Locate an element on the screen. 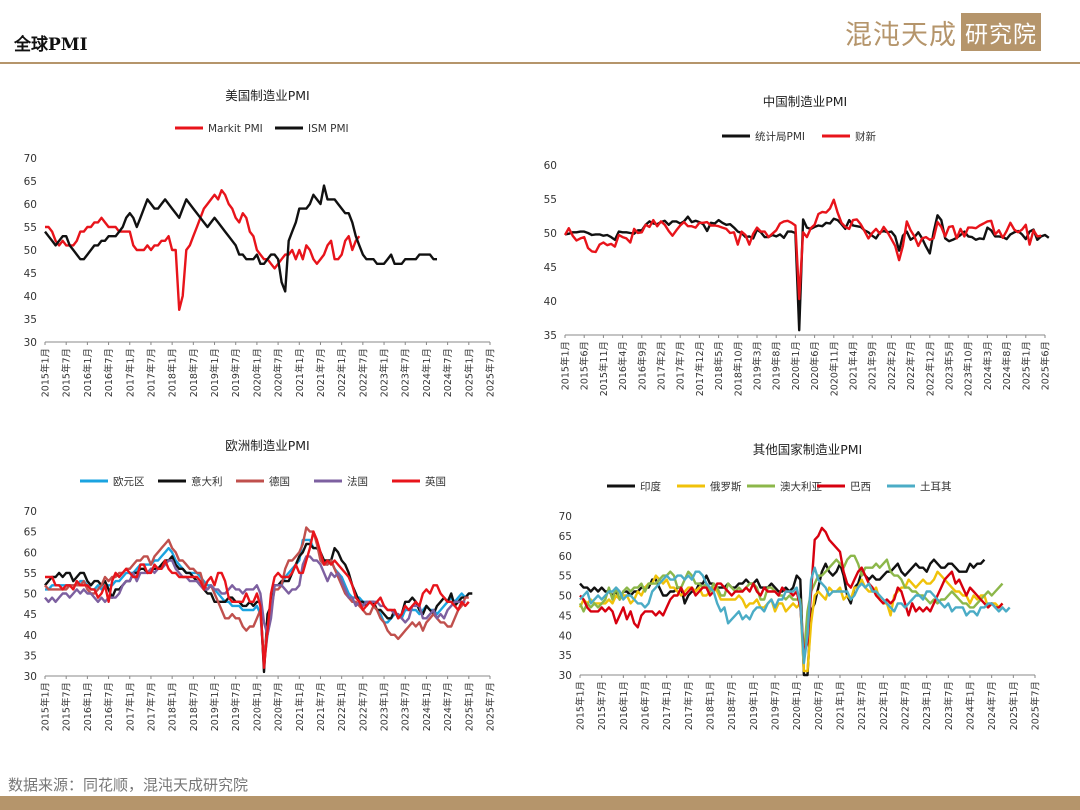  x-tick-label: 2019年8月 is located at coordinates (777, 365).